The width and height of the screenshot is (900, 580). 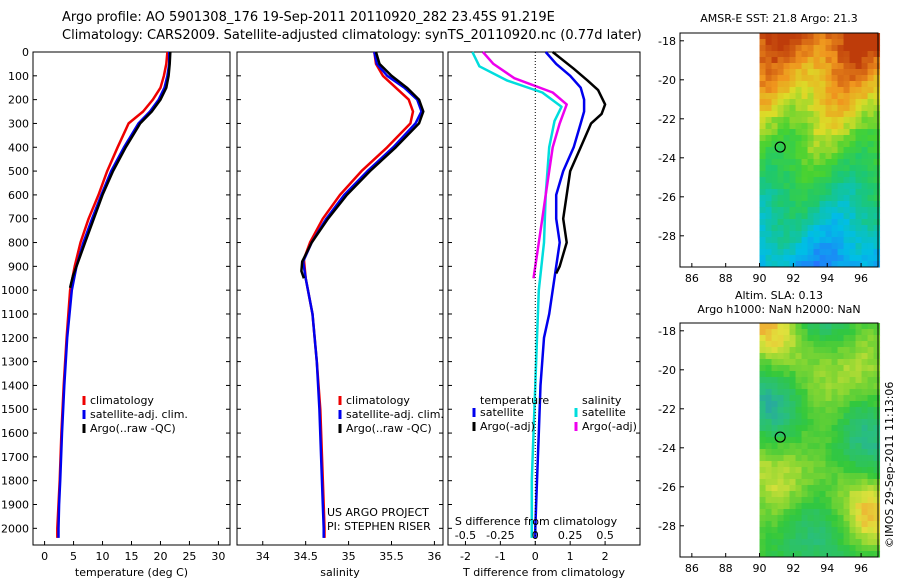 What do you see at coordinates (500, 535) in the screenshot?
I see `xtick-top-label: -0.25` at bounding box center [500, 535].